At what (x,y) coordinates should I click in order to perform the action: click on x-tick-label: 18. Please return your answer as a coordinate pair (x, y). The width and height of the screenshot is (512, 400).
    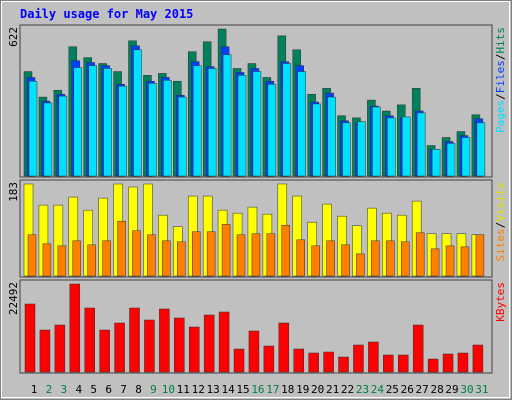
    Looking at the image, I should click on (287, 389).